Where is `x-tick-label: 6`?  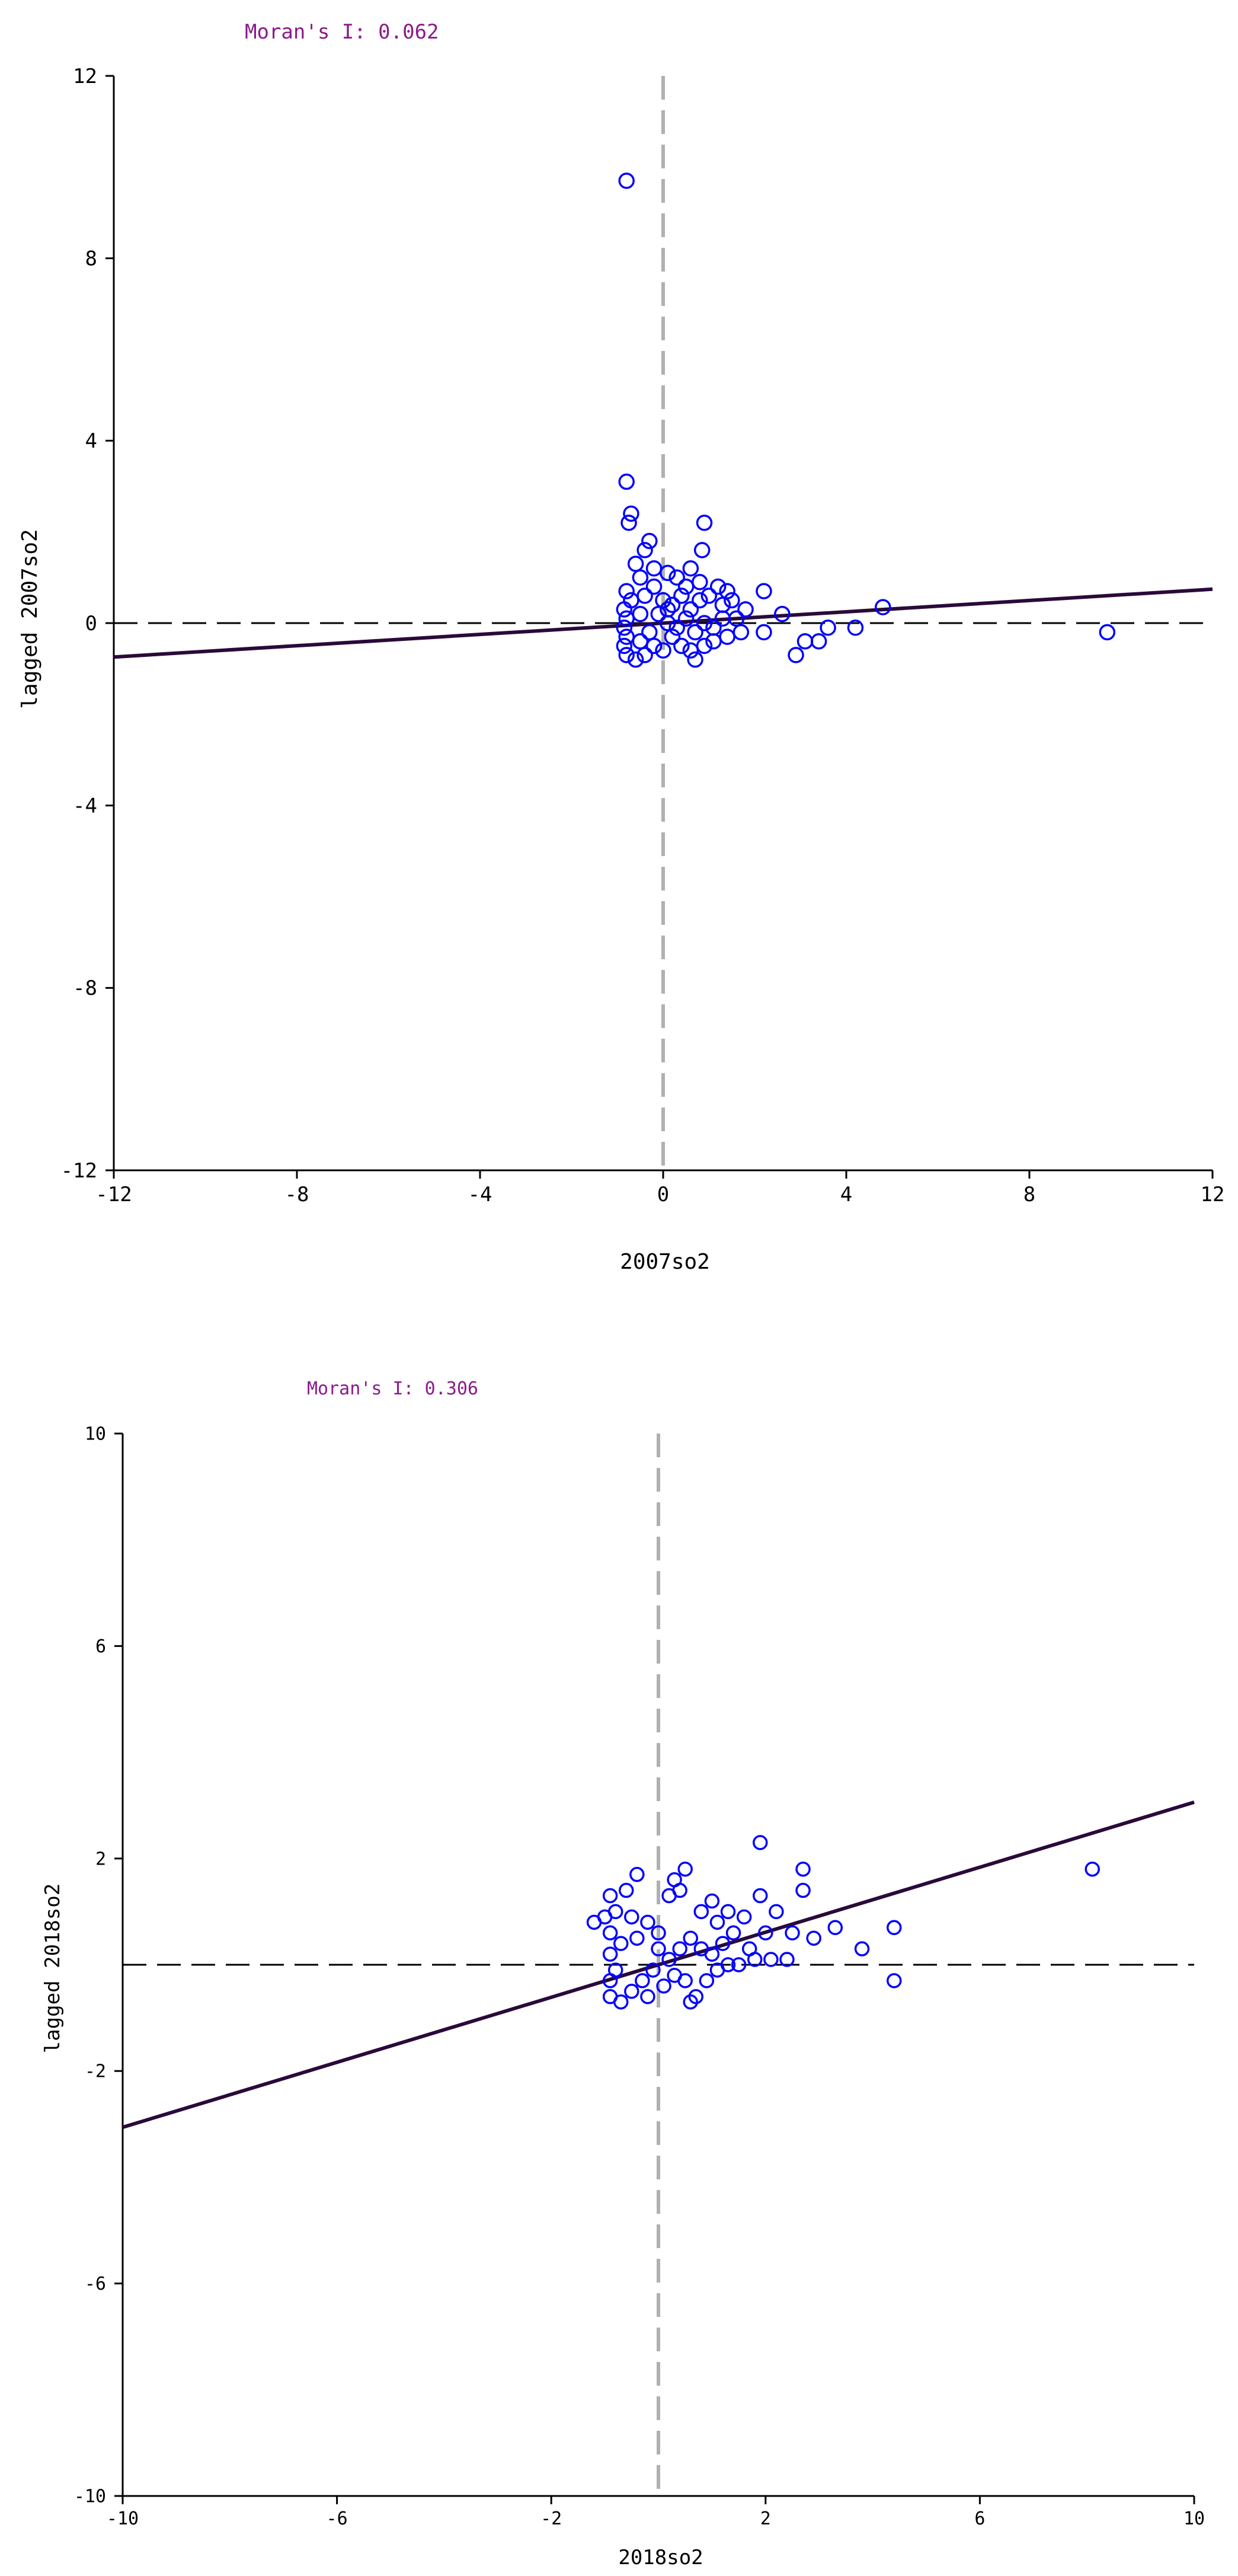
x-tick-label: 6 is located at coordinates (979, 2518).